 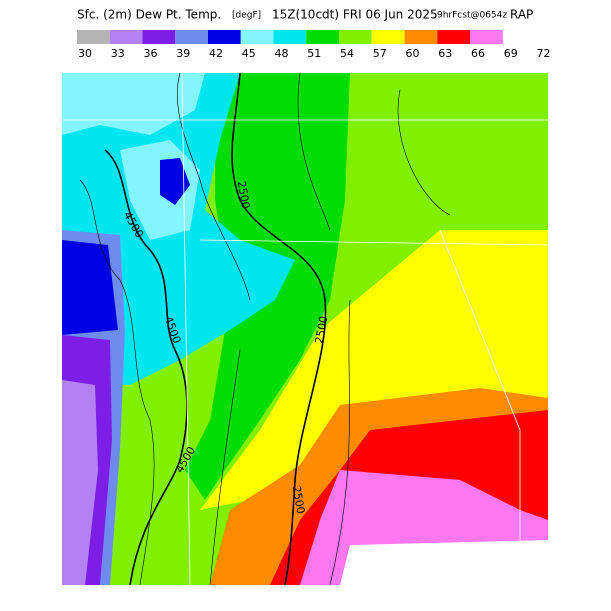 What do you see at coordinates (521, 15) in the screenshot?
I see `model: RAP` at bounding box center [521, 15].